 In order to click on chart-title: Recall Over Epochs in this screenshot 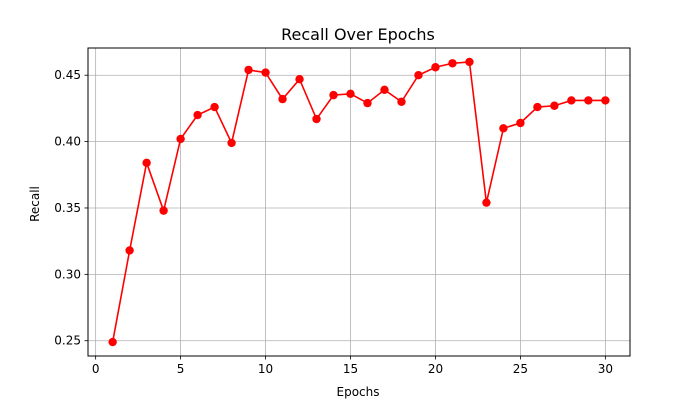, I will do `click(358, 34)`.